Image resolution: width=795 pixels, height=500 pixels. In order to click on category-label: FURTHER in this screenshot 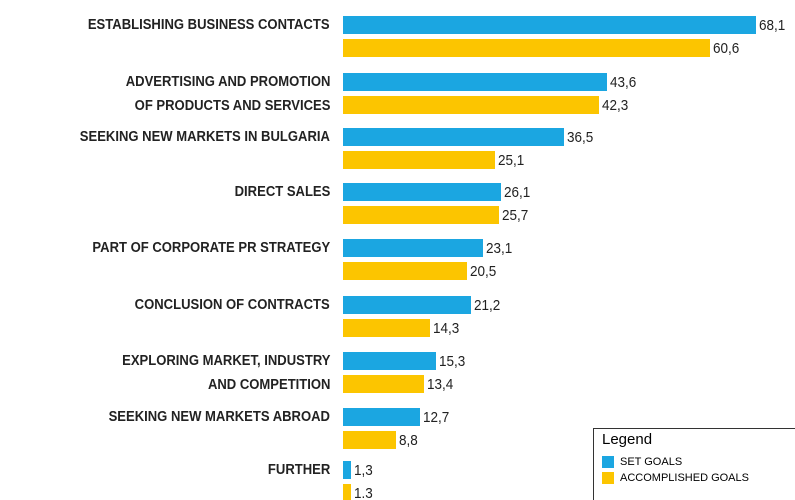, I will do `click(298, 470)`.